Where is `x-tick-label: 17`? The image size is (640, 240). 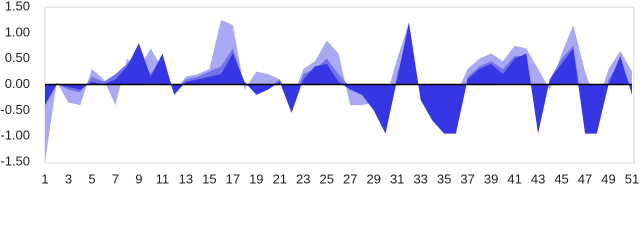
x-tick-label: 17 is located at coordinates (233, 178).